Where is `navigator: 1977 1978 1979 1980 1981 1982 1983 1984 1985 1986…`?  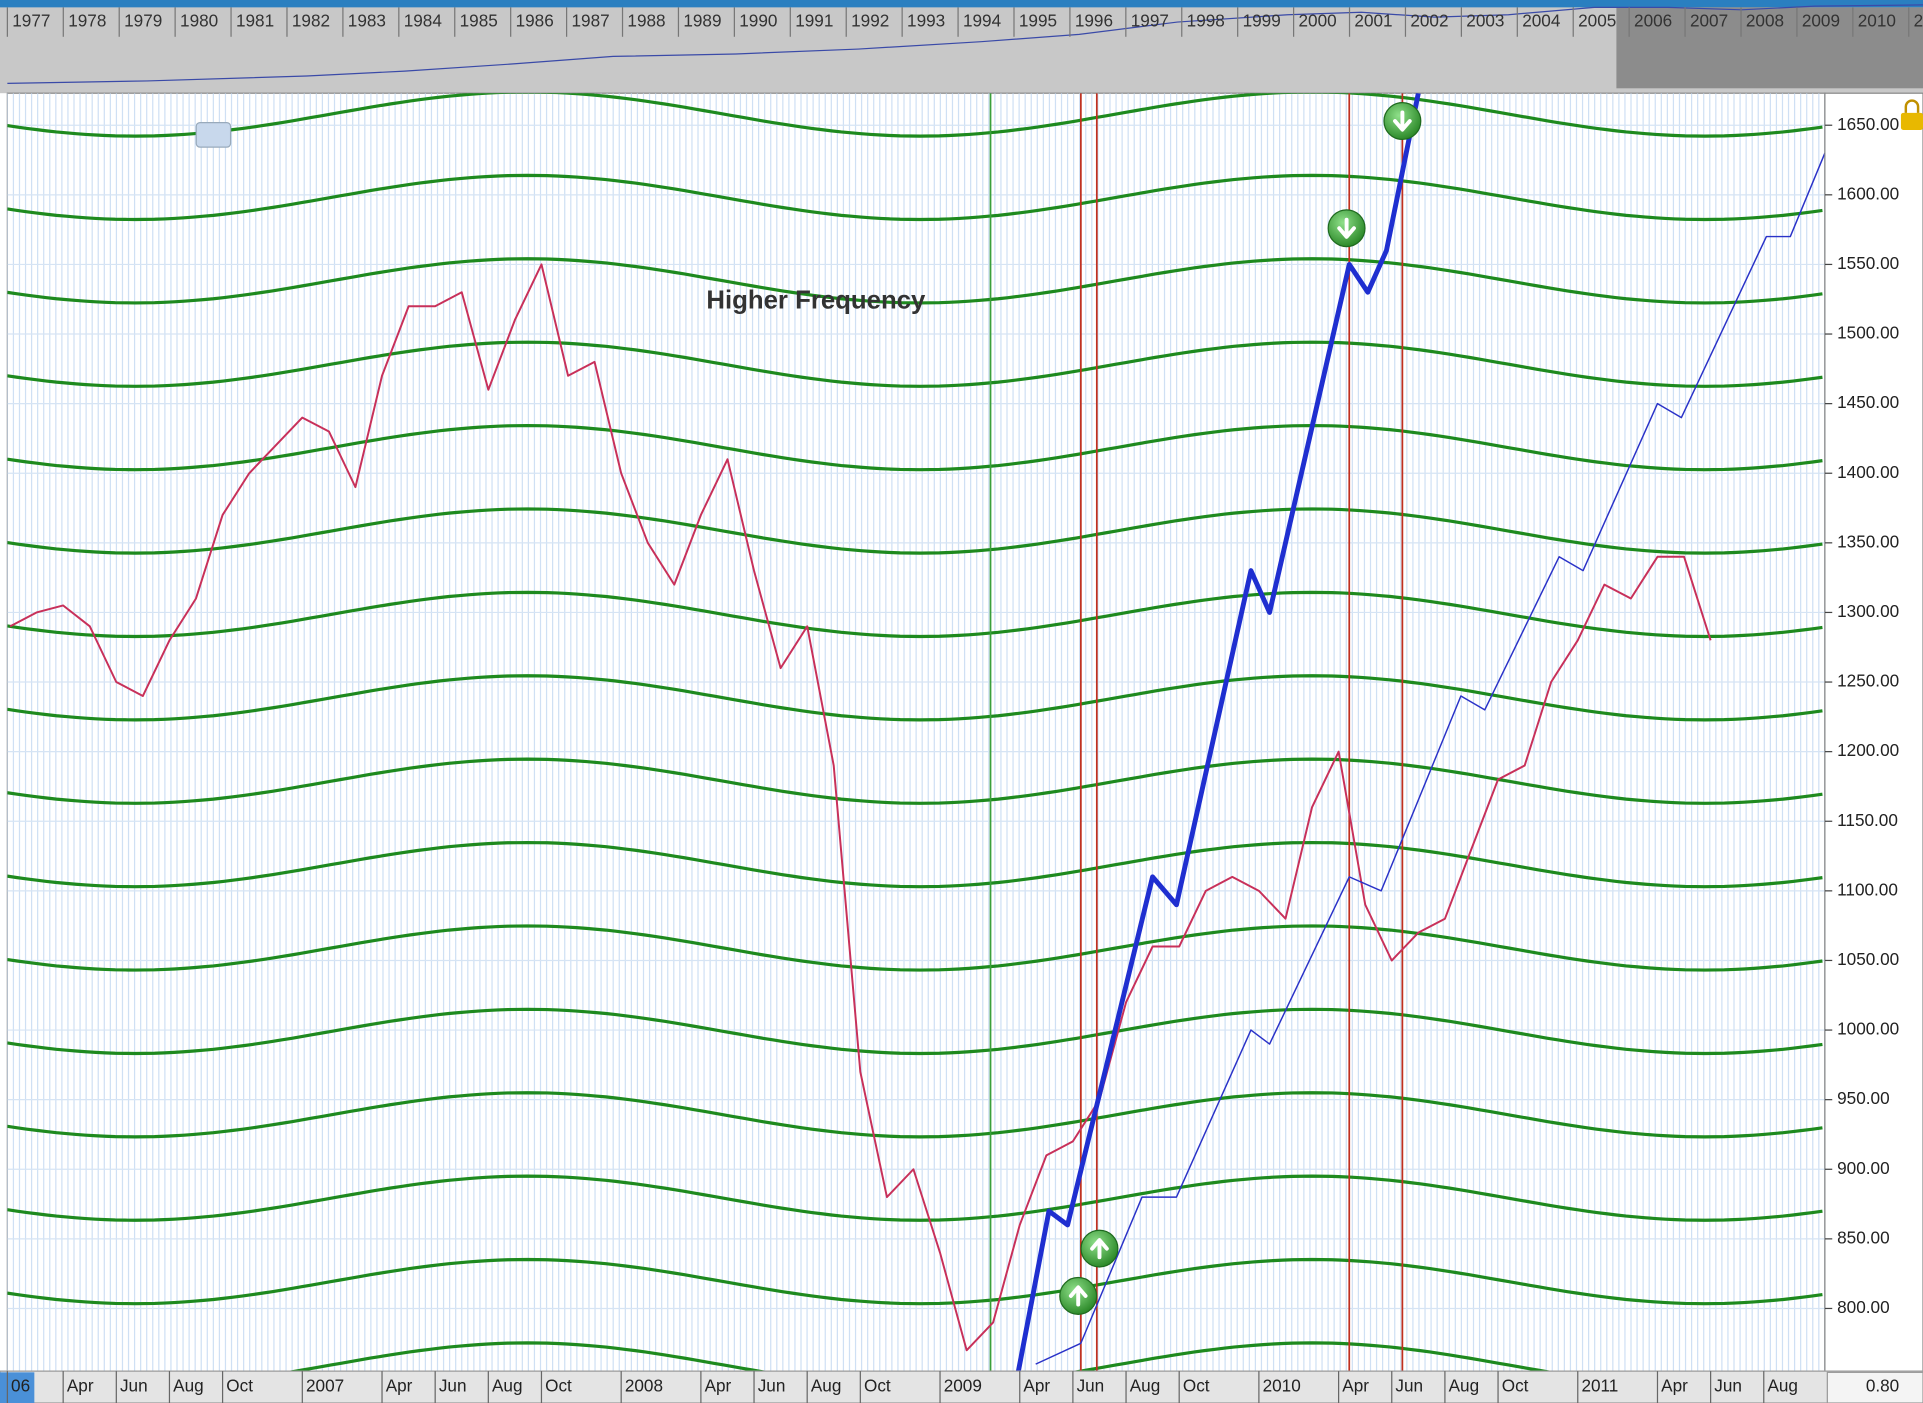
navigator: 1977 1978 1979 1980 1981 1982 1983 1984 1985 1986… is located at coordinates (961, 47).